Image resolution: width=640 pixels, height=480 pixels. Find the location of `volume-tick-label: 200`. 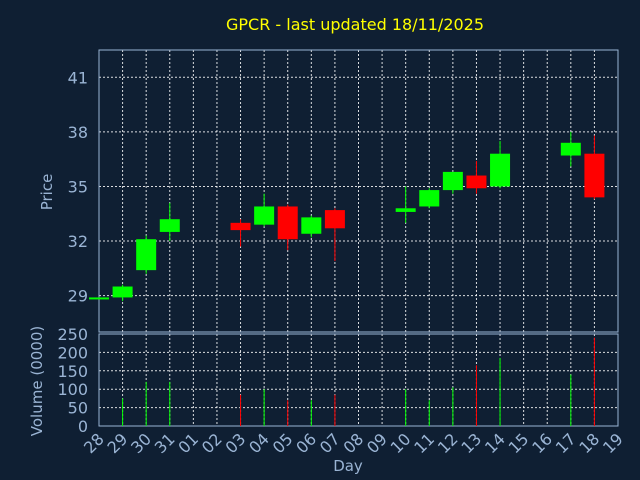

volume-tick-label: 200 is located at coordinates (72, 352).